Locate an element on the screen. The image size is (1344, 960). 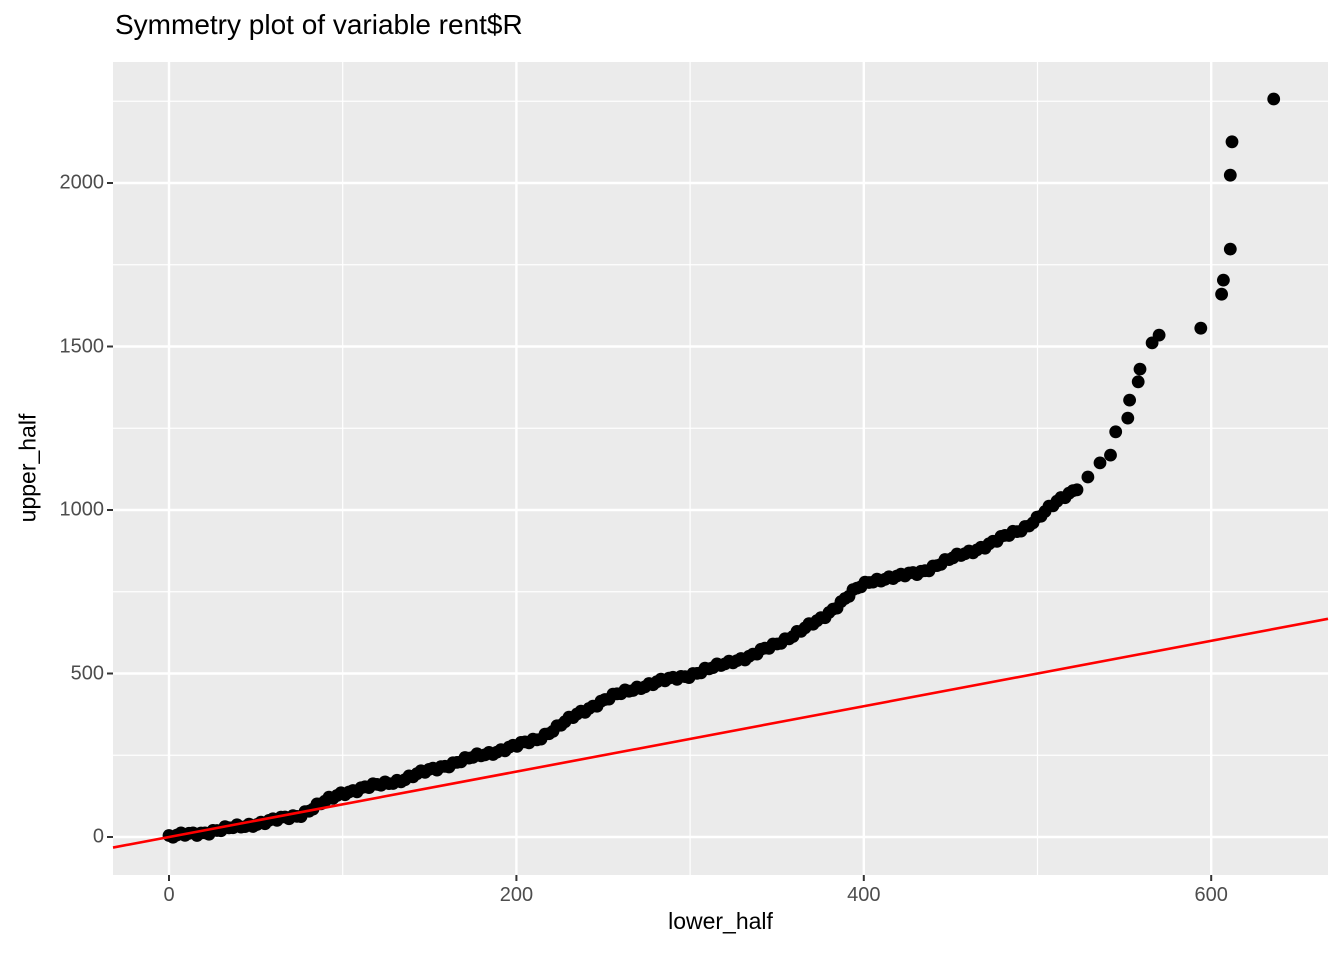
y-tick-label: 2000 is located at coordinates (82, 182).